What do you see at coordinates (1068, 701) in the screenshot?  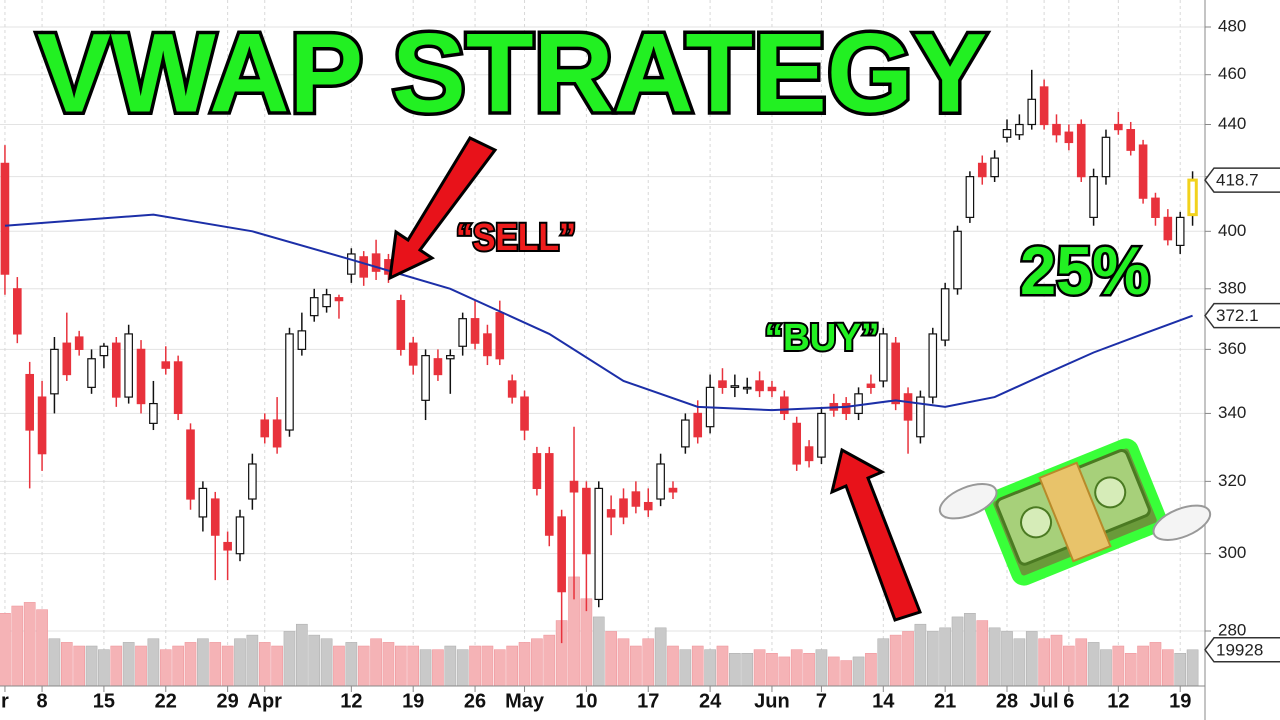 I see `x-tick-label: 6` at bounding box center [1068, 701].